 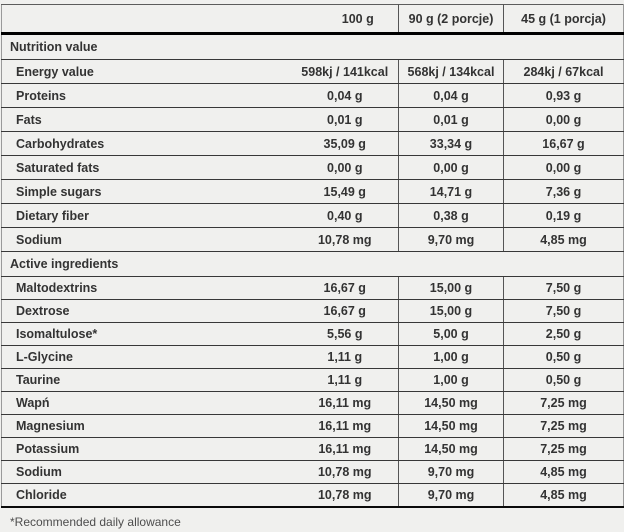 I want to click on column-header-100g: 100 g, so click(x=345, y=19).